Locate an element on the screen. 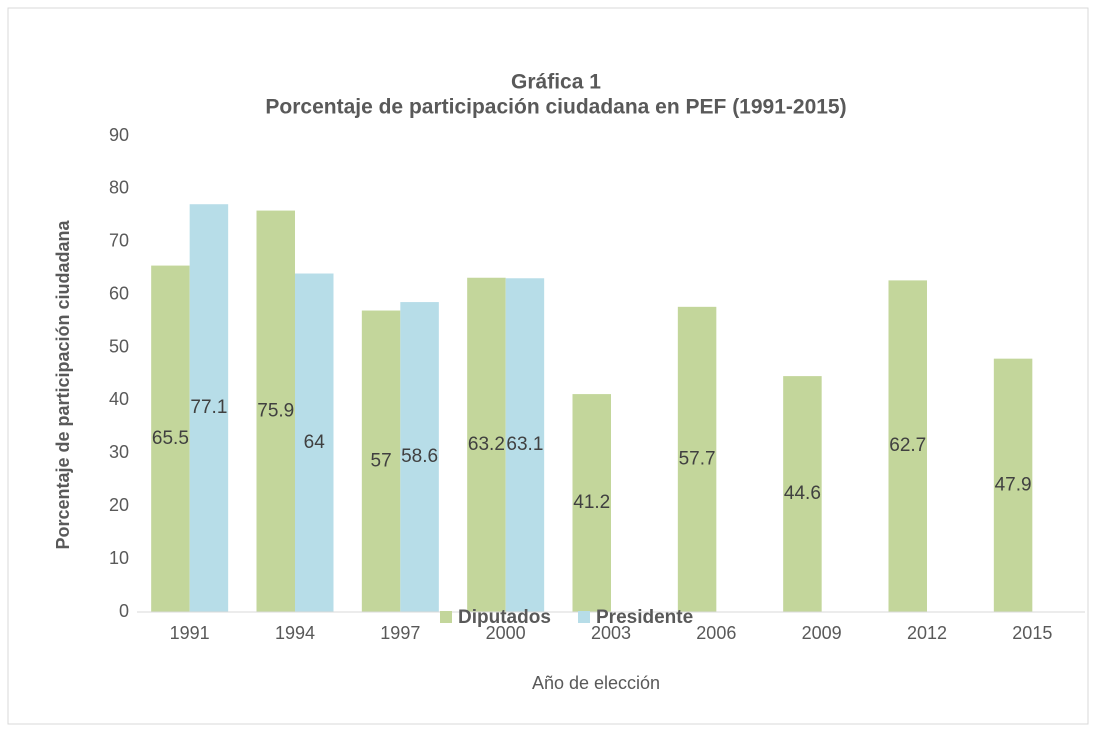 This screenshot has width=1095, height=732. y-tick-label: 10 is located at coordinates (119, 558).